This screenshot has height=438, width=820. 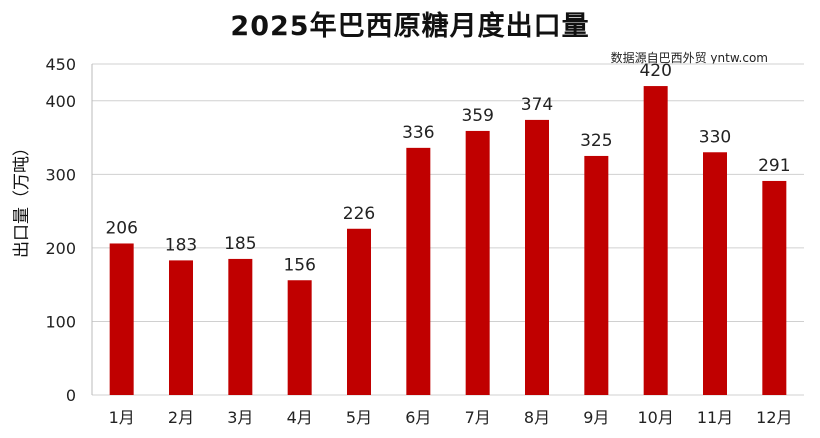 What do you see at coordinates (60, 174) in the screenshot?
I see `y-tick-label: 300` at bounding box center [60, 174].